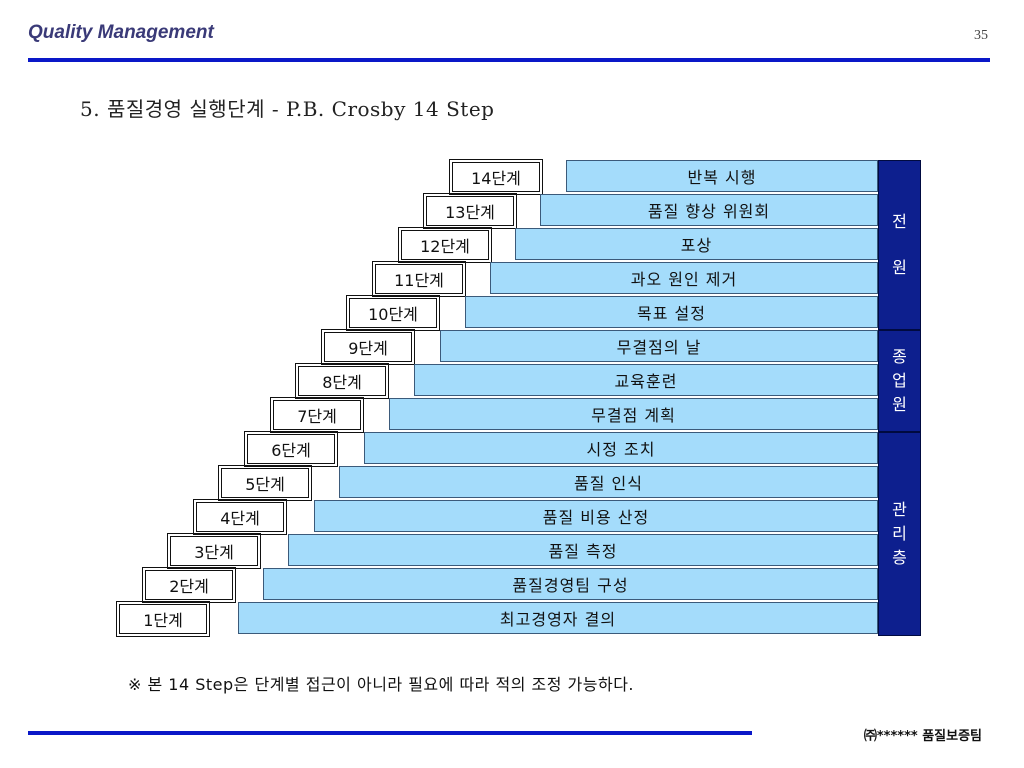 The width and height of the screenshot is (1024, 768). Describe the element at coordinates (265, 483) in the screenshot. I see `step-number-label: 5단계` at that location.